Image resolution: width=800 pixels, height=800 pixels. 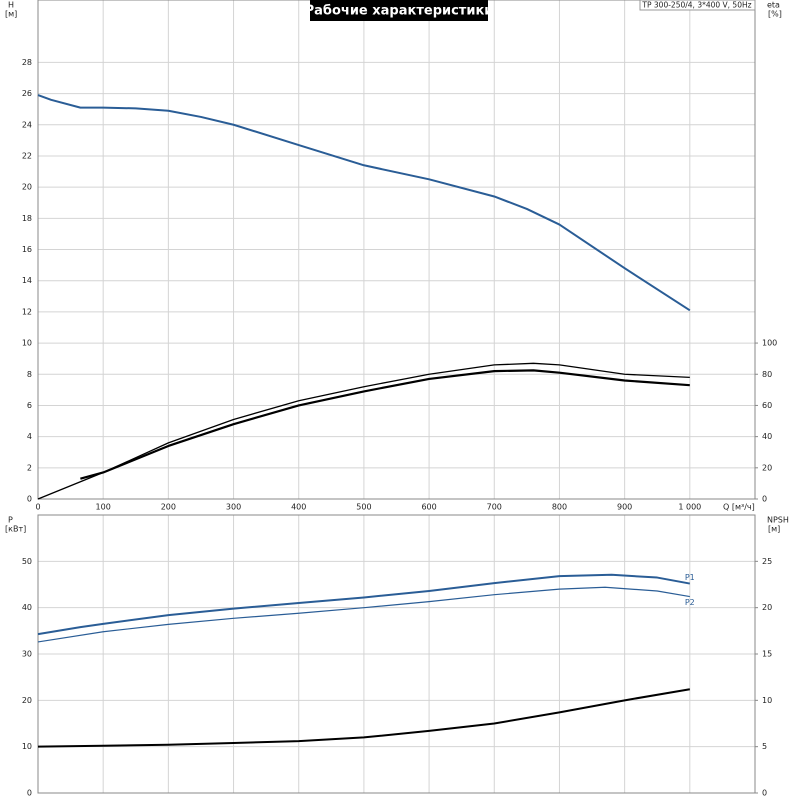 What do you see at coordinates (298, 507) in the screenshot?
I see `x-tick-label: 400` at bounding box center [298, 507].